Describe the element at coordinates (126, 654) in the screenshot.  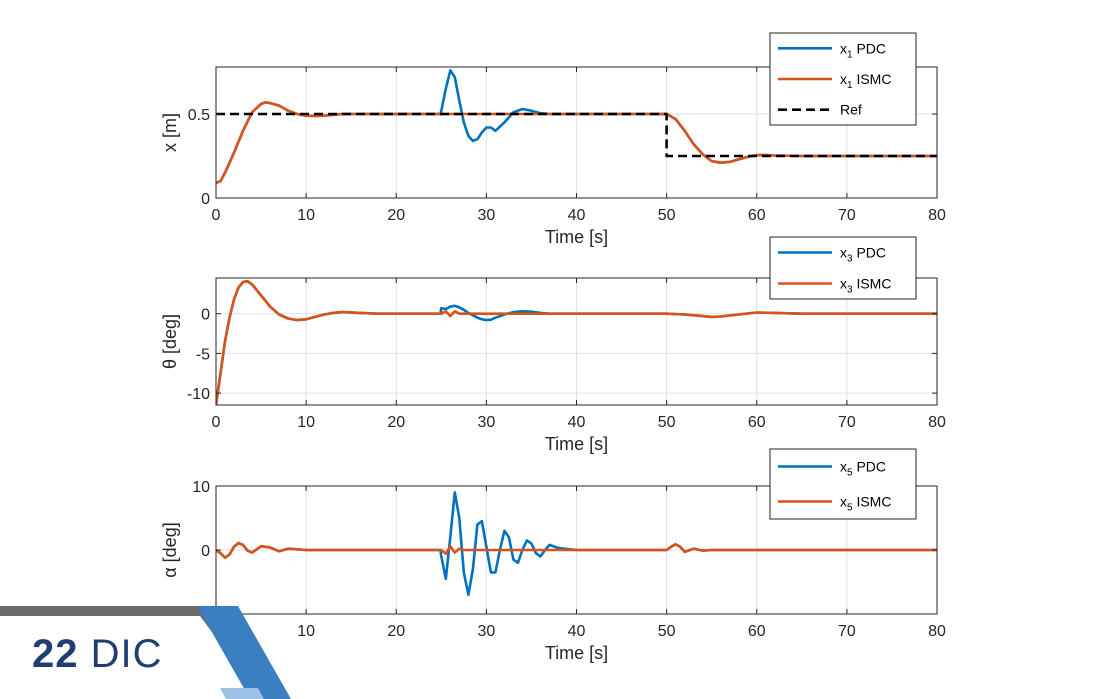
I see `date-badge-month: DIC` at that location.